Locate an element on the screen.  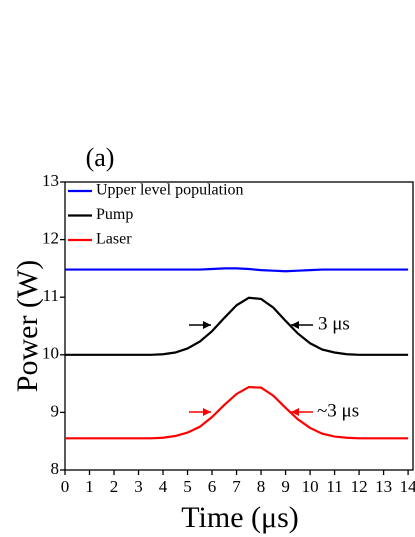
legend-label: Upper level population is located at coordinates (170, 190).